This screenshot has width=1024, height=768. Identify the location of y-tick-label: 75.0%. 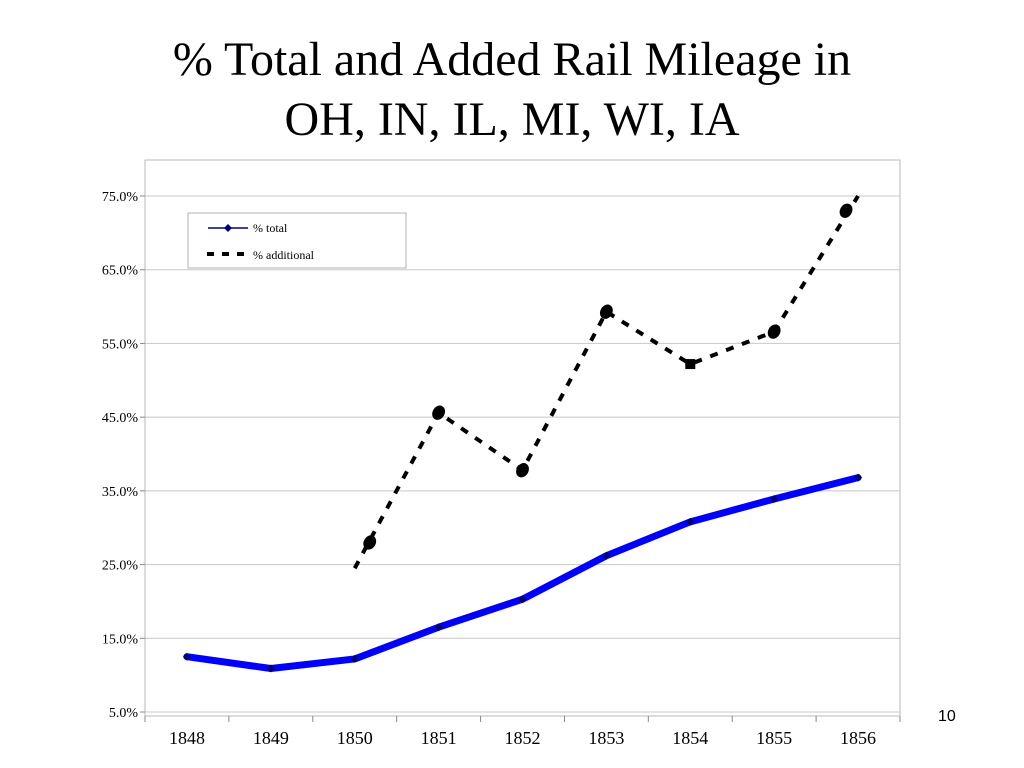
(120, 197).